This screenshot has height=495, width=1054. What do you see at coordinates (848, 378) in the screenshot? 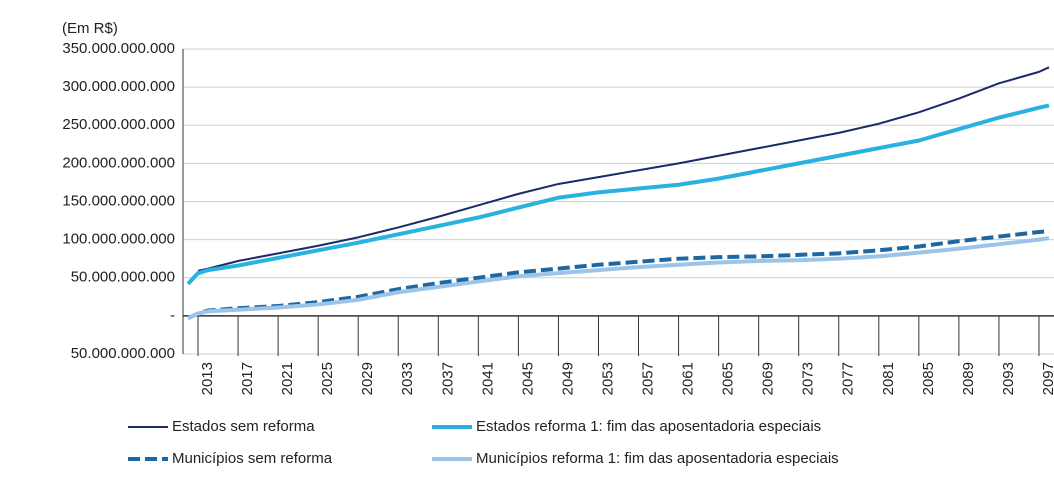
I see `x-tick-label: 2077` at bounding box center [848, 378].